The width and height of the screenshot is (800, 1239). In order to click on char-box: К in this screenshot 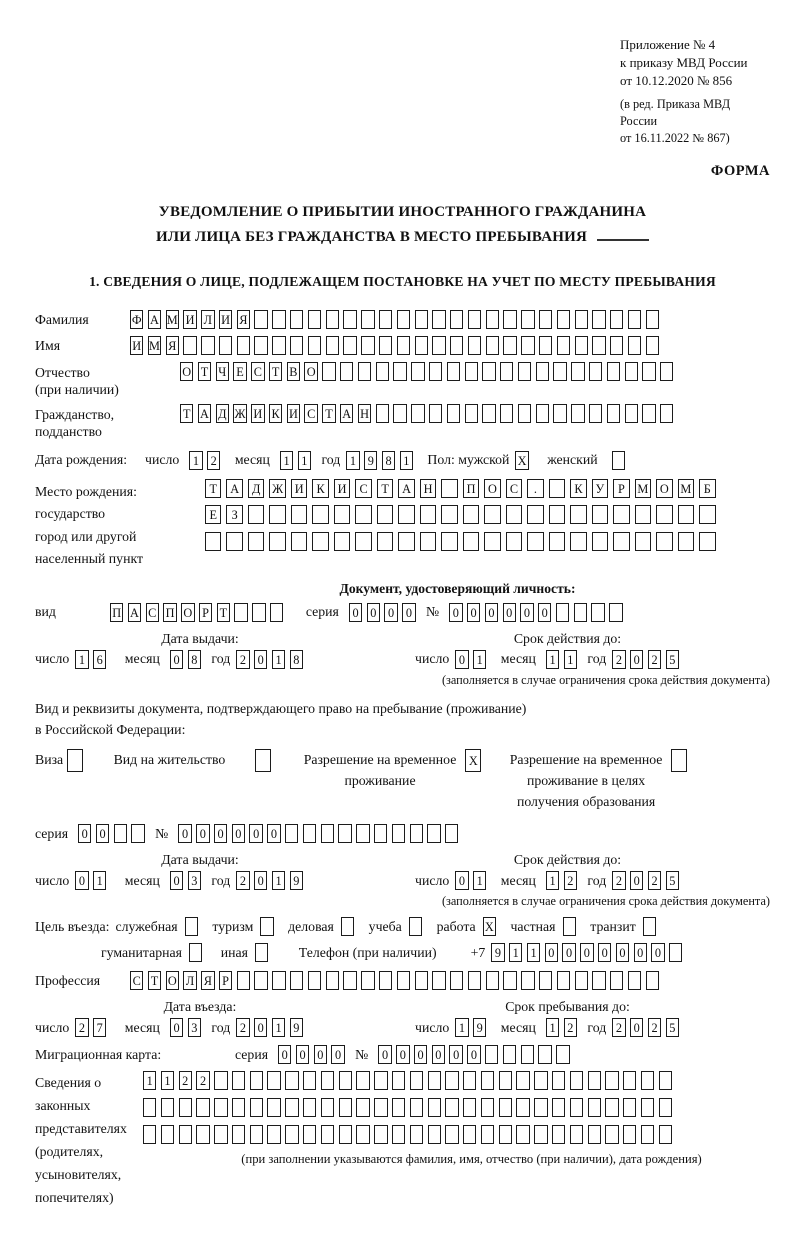, I will do `click(578, 488)`.